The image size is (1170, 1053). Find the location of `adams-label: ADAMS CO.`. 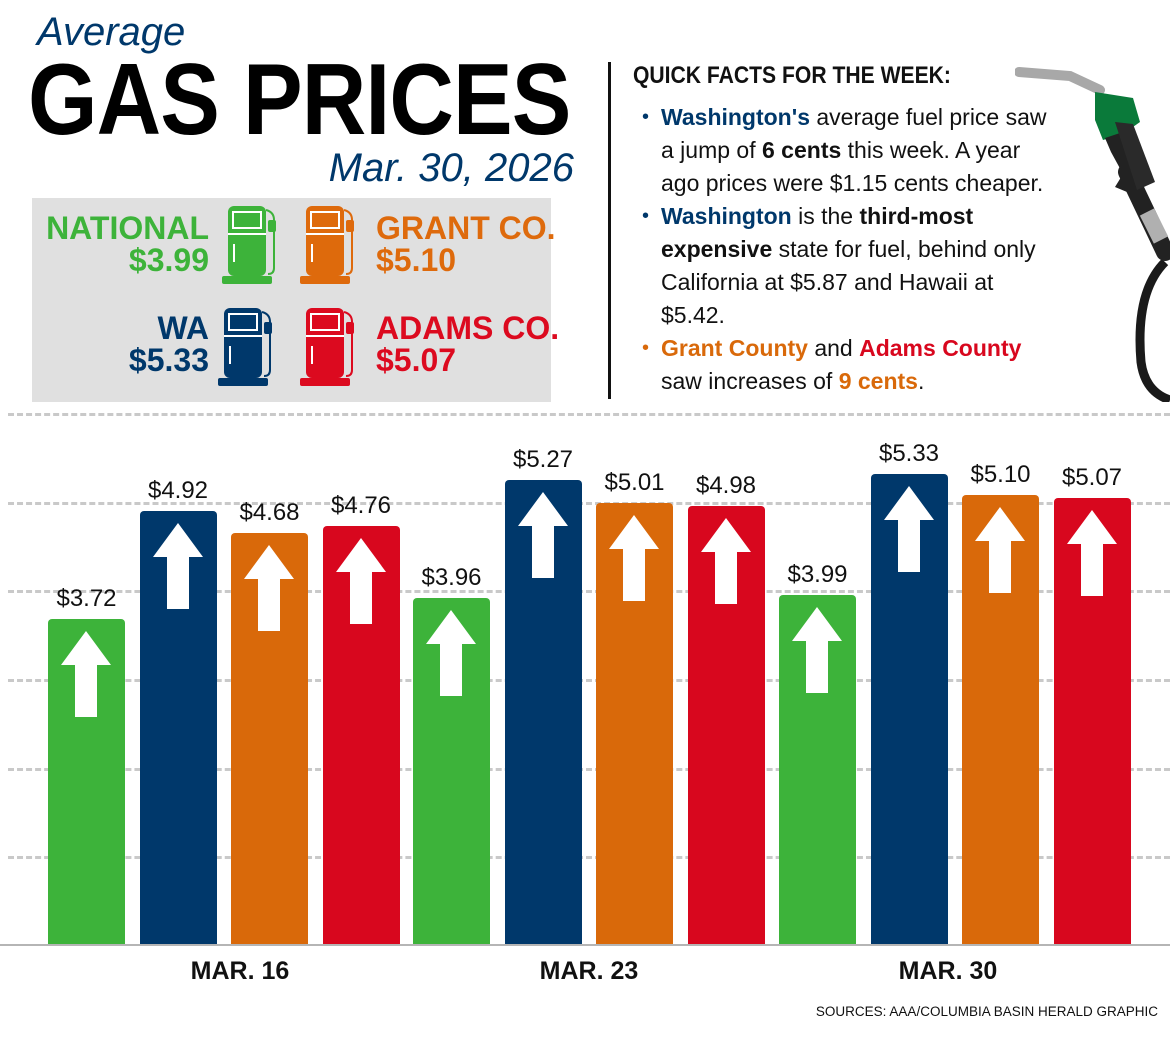

adams-label: ADAMS CO. is located at coordinates (468, 328).